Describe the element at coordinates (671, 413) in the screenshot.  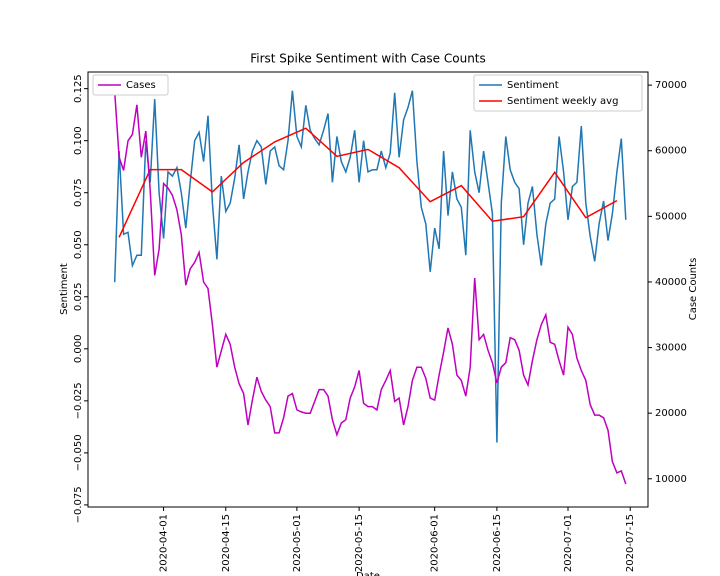
I see `y2-tick-label: 20000` at that location.